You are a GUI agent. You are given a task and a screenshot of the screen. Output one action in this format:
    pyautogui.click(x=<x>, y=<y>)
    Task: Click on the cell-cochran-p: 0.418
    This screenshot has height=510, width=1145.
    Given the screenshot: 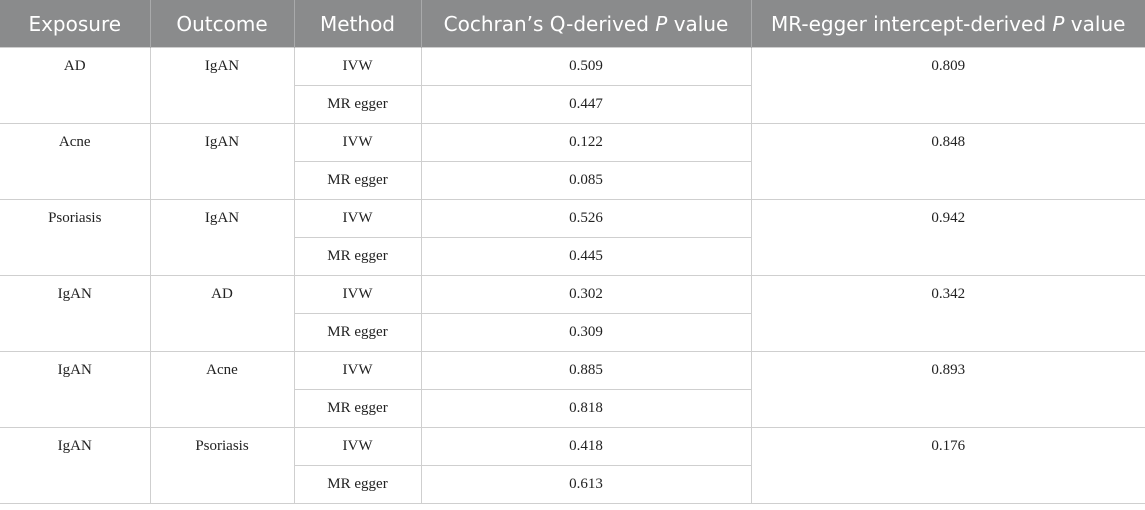 What is the action you would take?
    pyautogui.click(x=586, y=446)
    